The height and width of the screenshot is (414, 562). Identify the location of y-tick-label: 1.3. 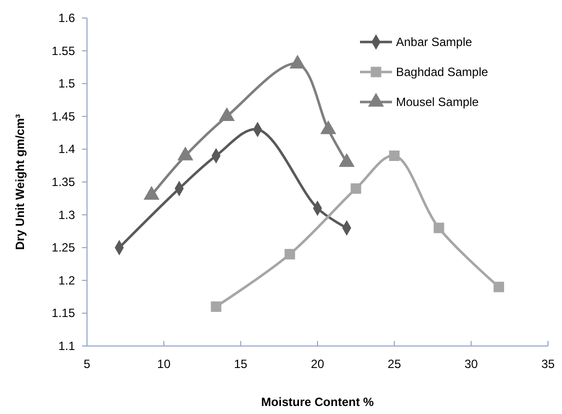
(67, 215).